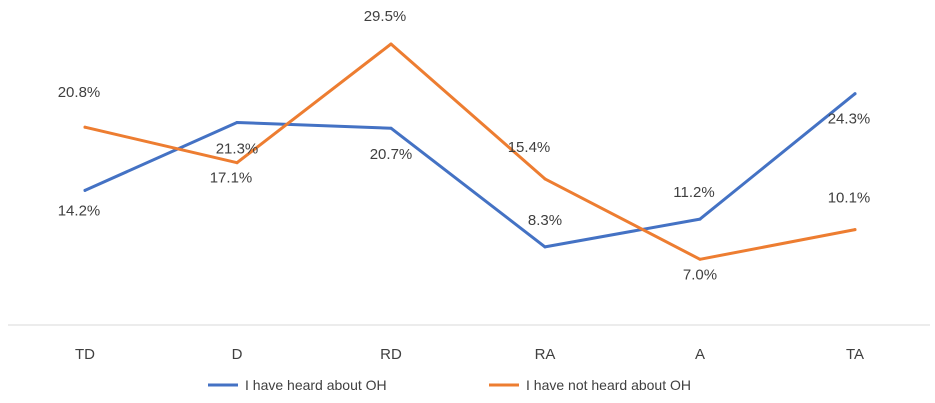  What do you see at coordinates (529, 147) in the screenshot?
I see `data-label: 15.4%` at bounding box center [529, 147].